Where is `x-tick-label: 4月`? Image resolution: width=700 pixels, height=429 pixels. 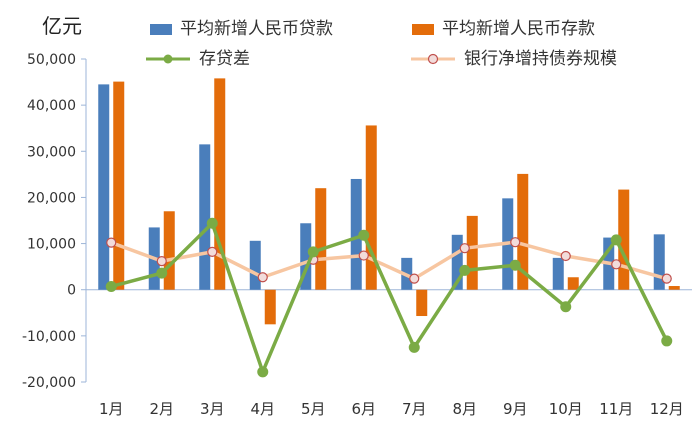 x-tick-label: 4月 is located at coordinates (262, 409).